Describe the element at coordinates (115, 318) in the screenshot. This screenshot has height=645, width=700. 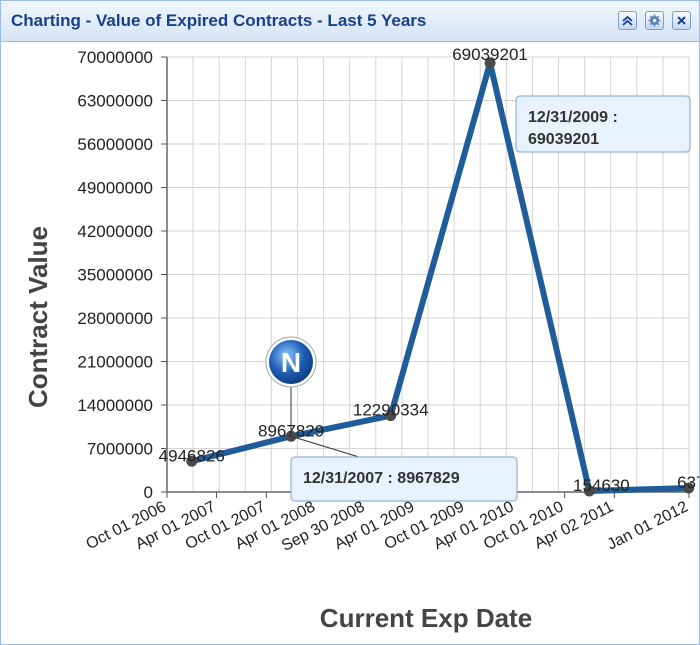
I see `y-tick-label: 28000000` at that location.